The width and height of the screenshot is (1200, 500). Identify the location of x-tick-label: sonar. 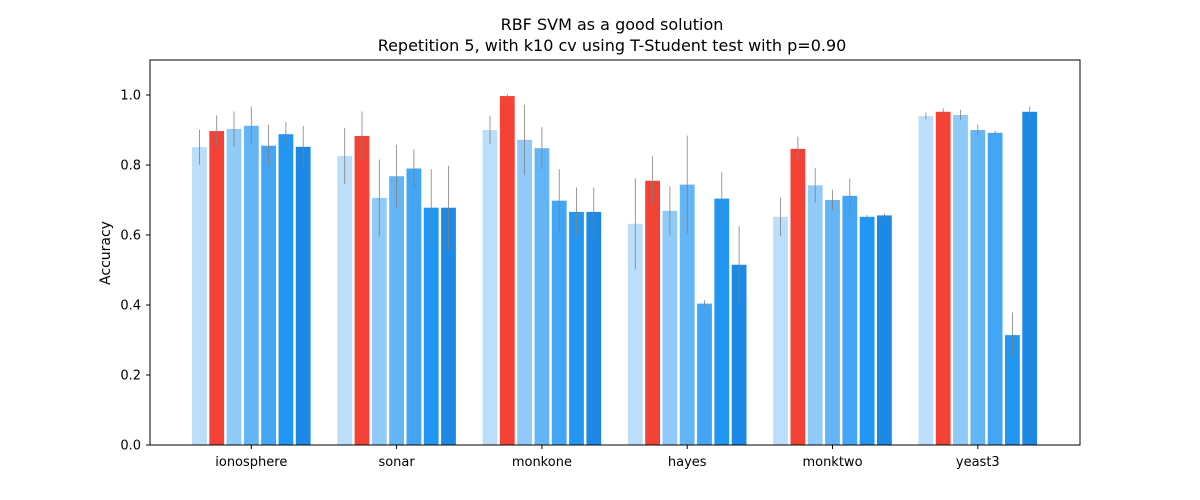
(396, 462).